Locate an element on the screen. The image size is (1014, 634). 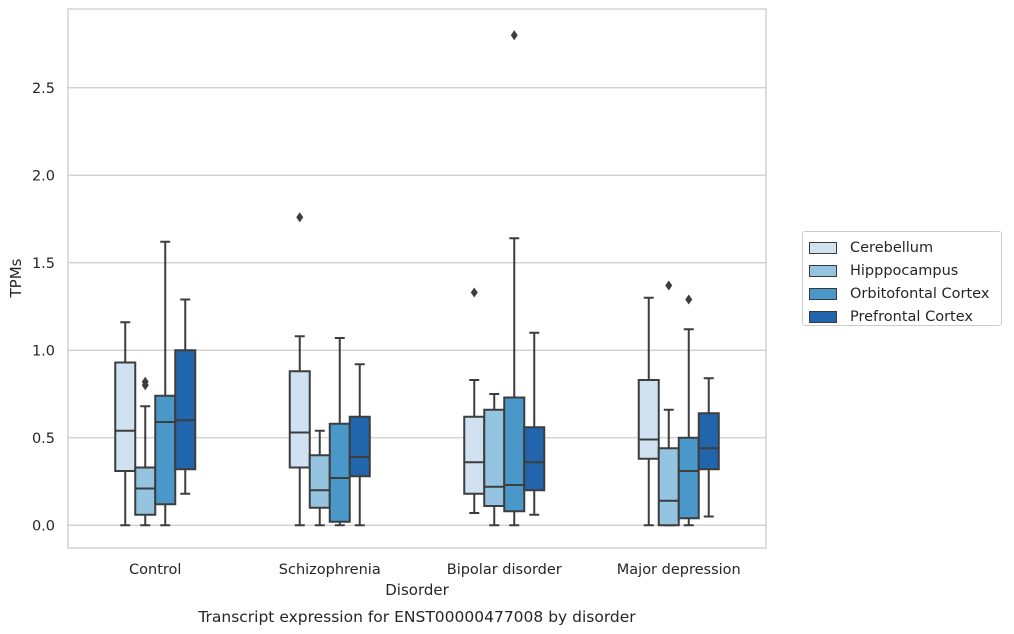
legend-label: Prefrontal Cortex is located at coordinates (911, 316).